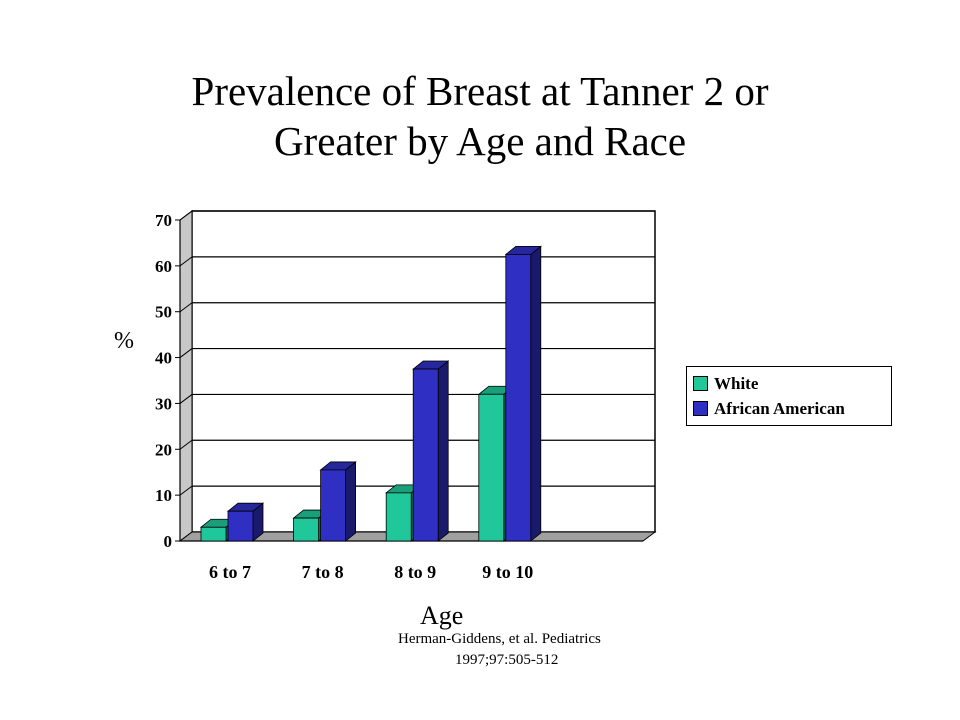 The image size is (960, 720). What do you see at coordinates (213, 534) in the screenshot?
I see `bar-6-to-7-white` at bounding box center [213, 534].